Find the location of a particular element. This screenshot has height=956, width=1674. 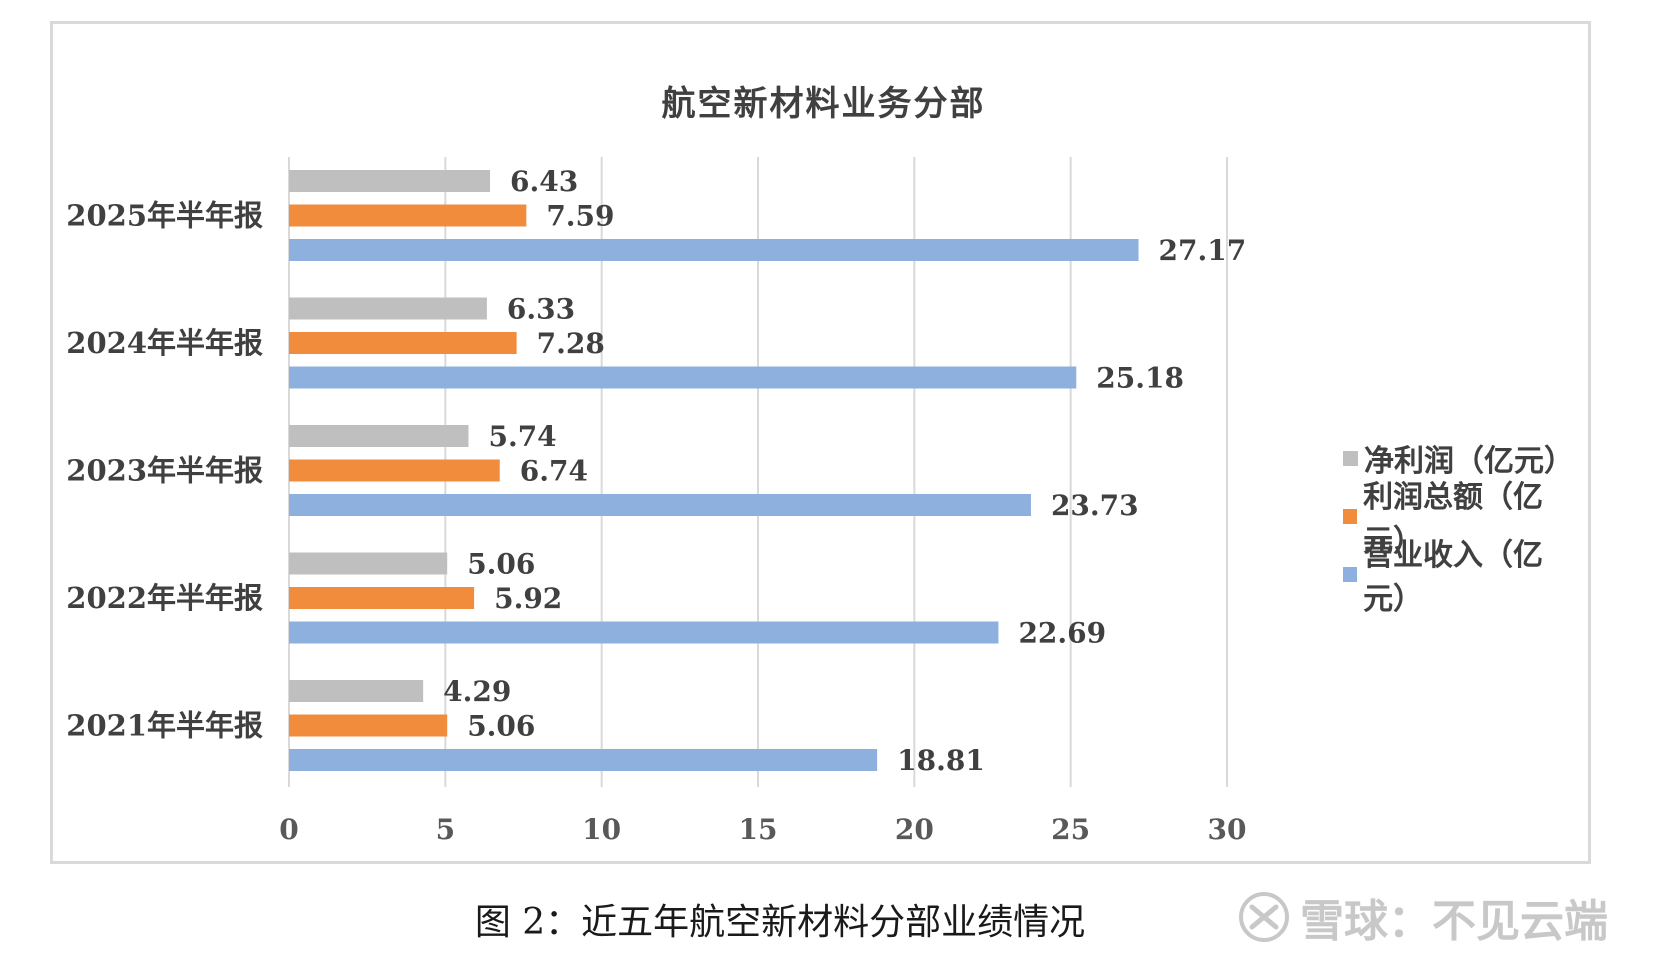

x-tick-label: 20 is located at coordinates (914, 829).